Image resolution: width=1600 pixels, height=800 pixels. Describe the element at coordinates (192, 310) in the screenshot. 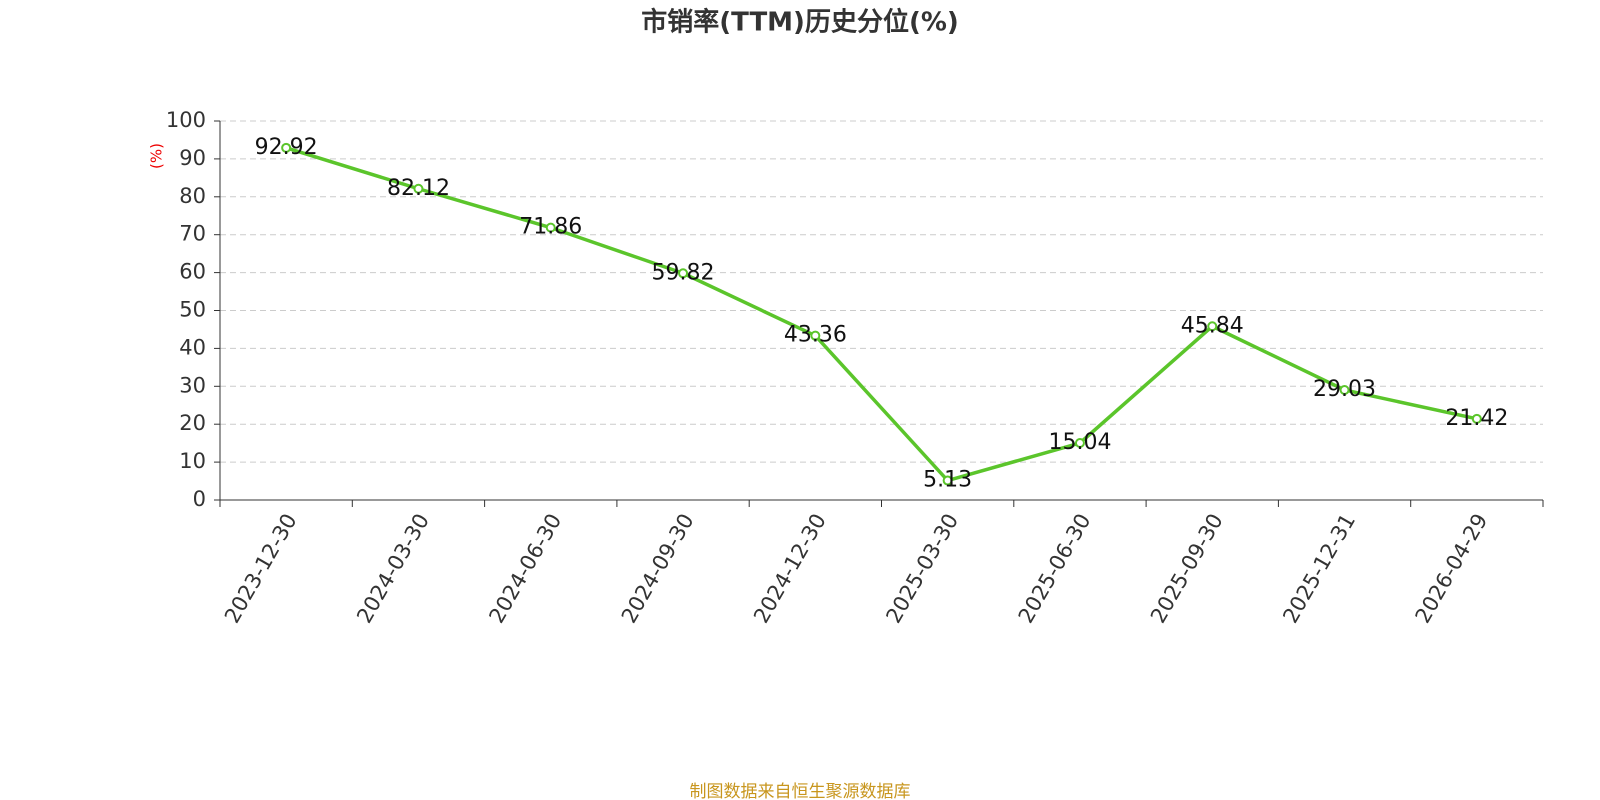

I see `y-tick-label: 50` at that location.